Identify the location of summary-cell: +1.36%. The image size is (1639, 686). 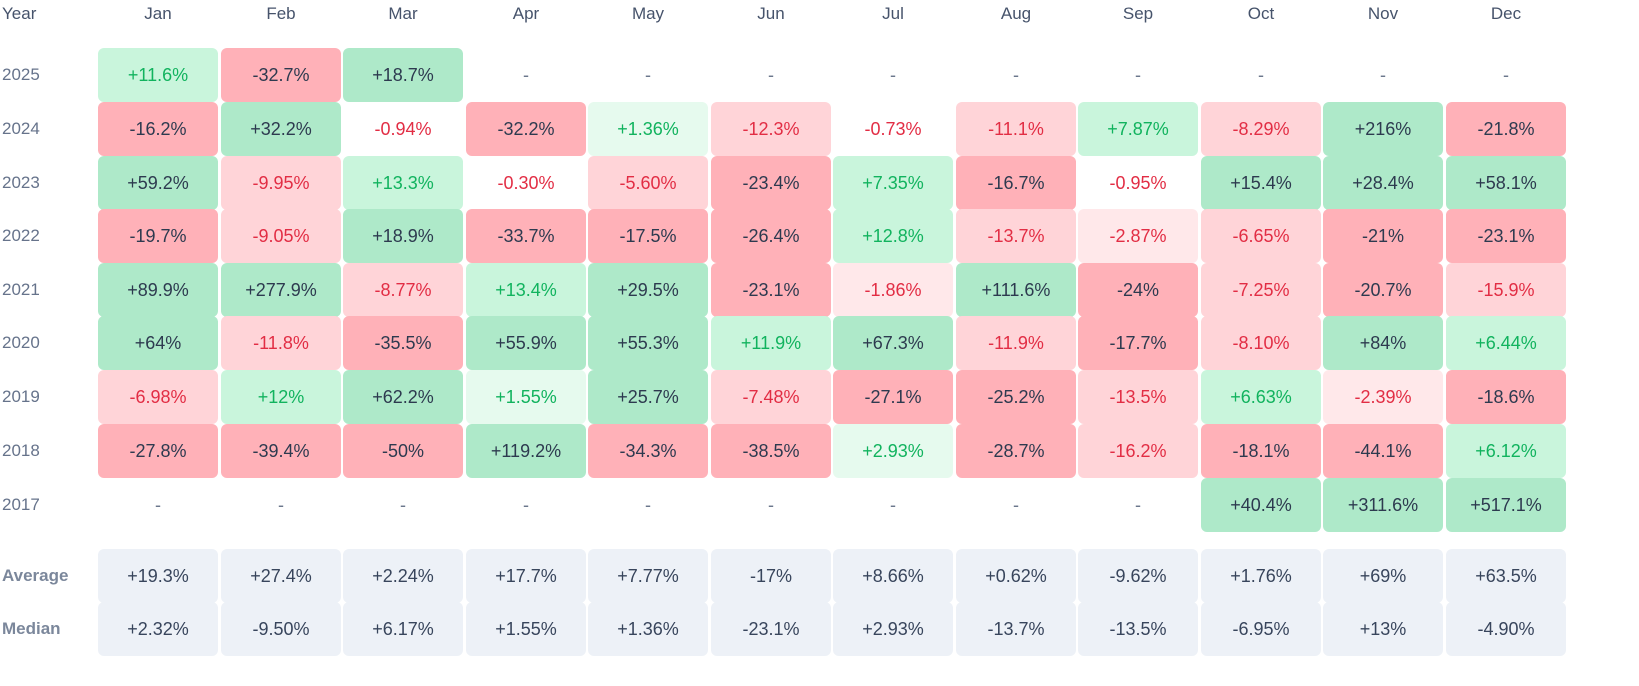
(648, 629).